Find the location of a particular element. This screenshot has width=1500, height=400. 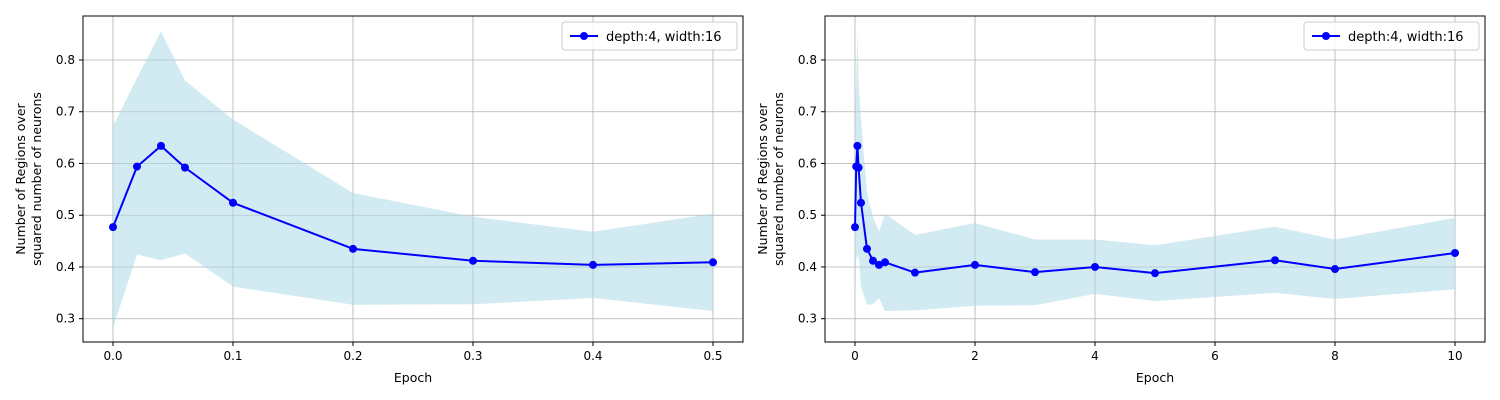

x-tick-label: 4 is located at coordinates (1095, 356).